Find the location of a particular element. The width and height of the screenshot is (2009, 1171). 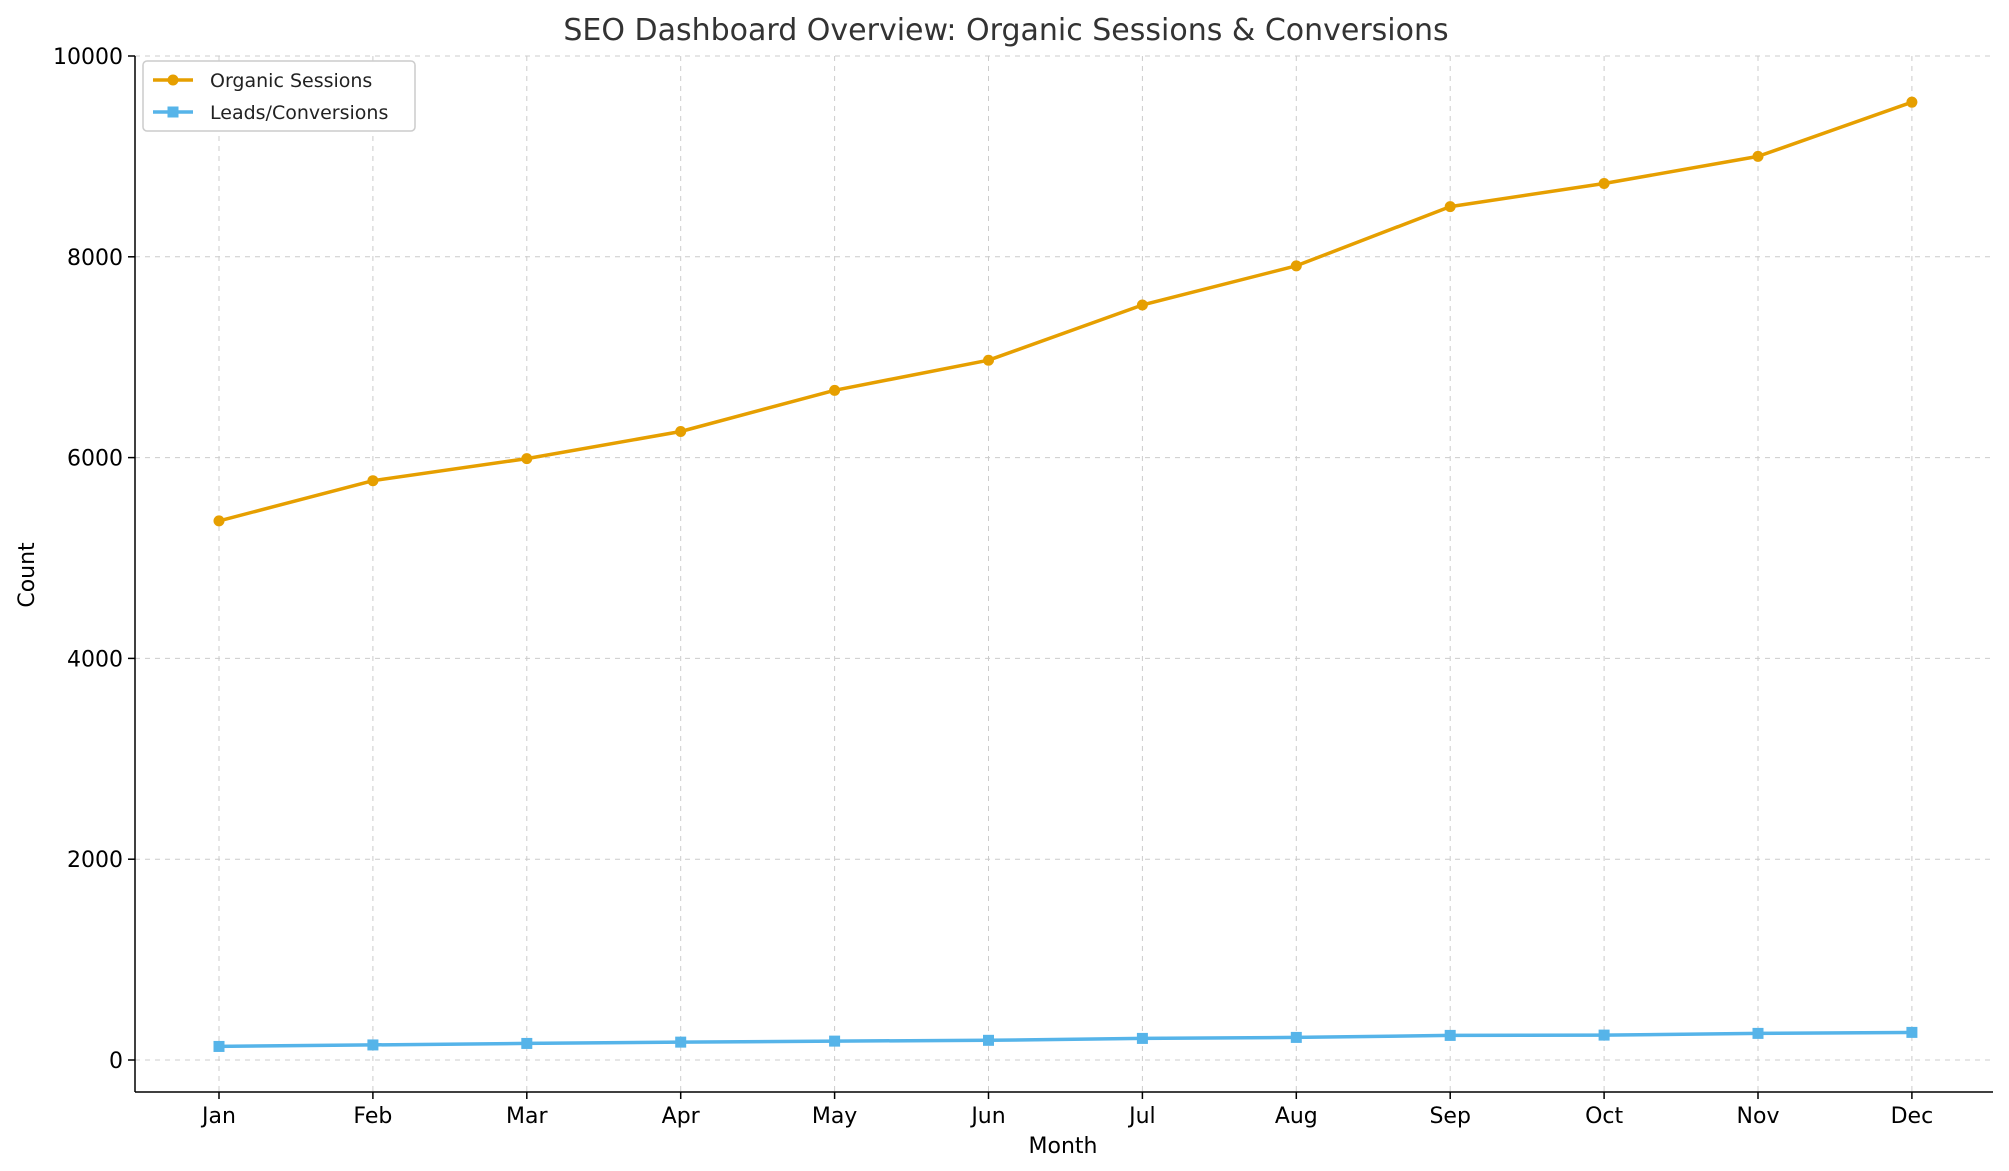

data-point-organic-sessions-feb is located at coordinates (373, 481).